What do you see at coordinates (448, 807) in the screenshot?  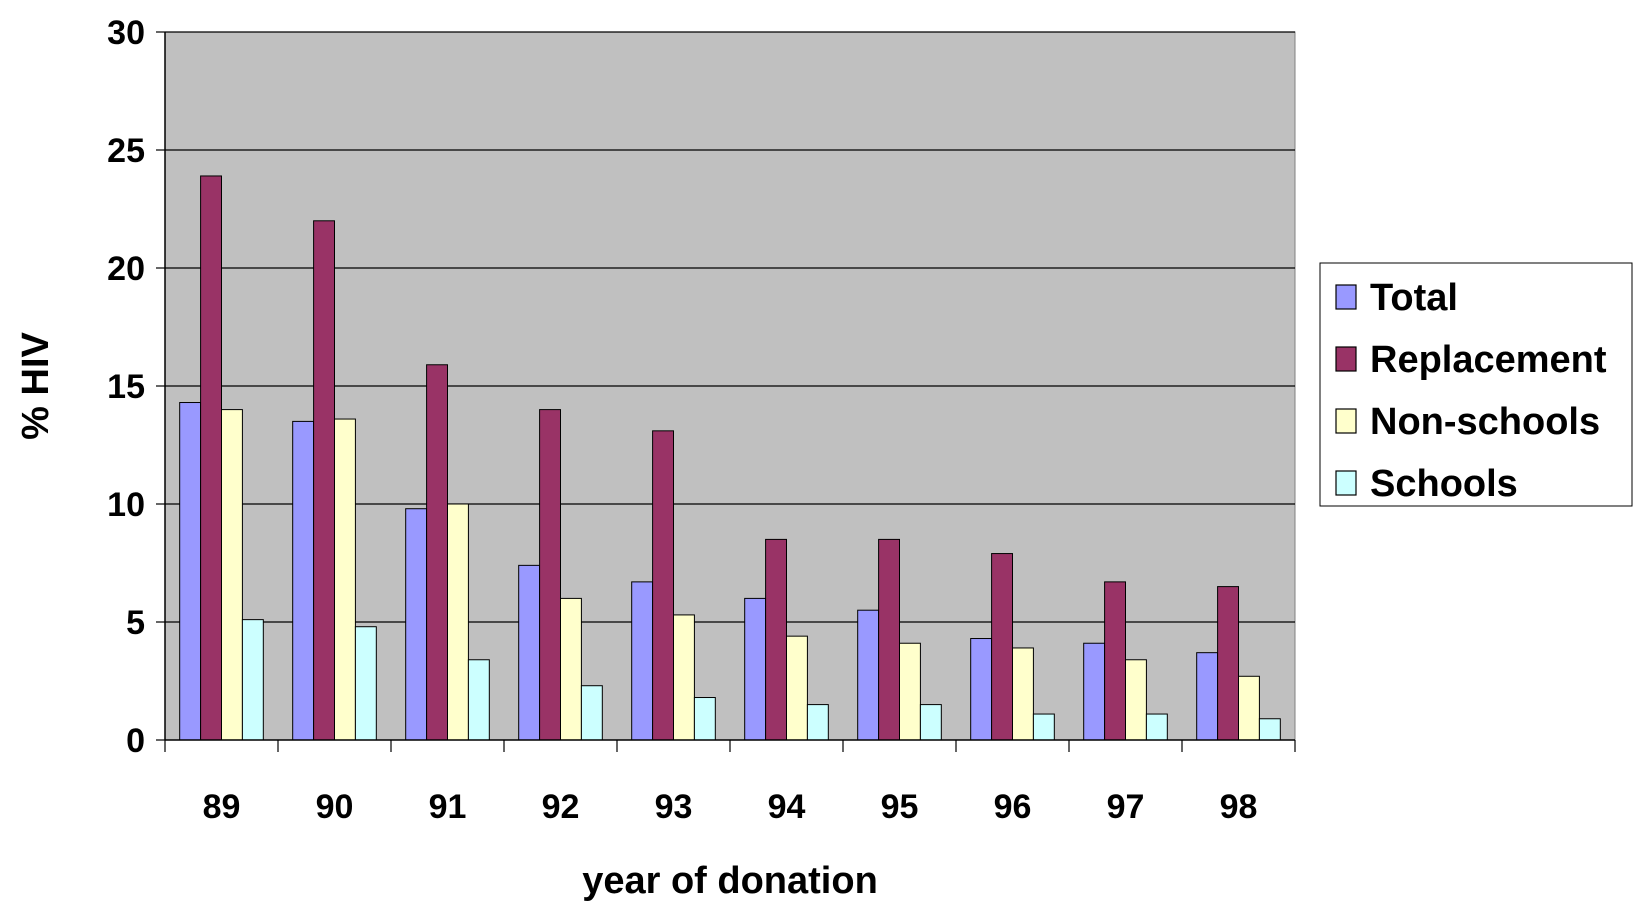 I see `x-tick-label: 91` at bounding box center [448, 807].